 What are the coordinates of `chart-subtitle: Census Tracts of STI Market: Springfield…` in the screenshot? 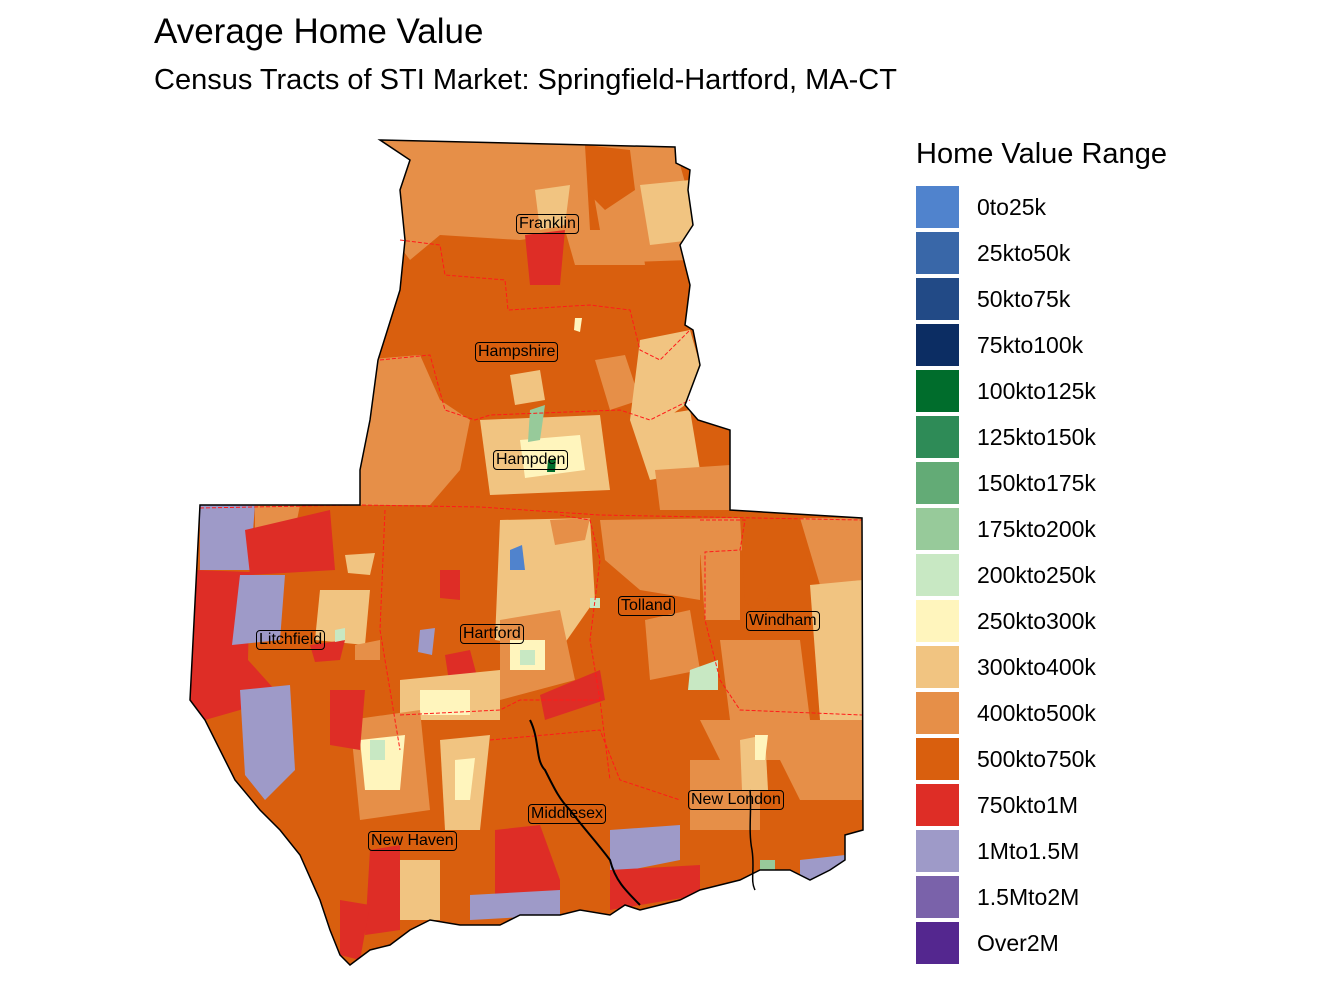 It's located at (525, 80).